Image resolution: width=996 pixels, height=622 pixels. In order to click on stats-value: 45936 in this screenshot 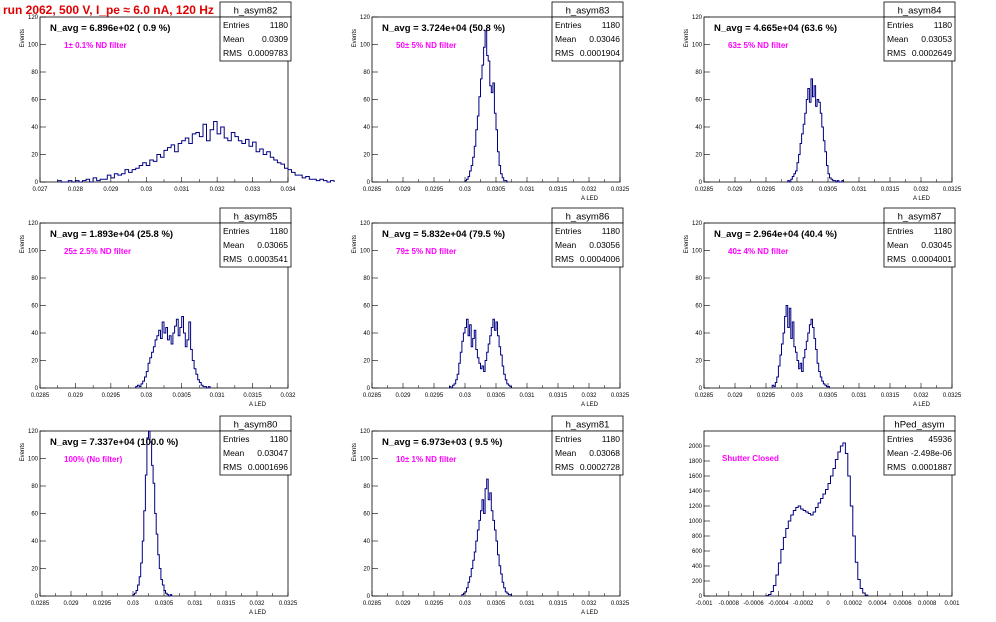, I will do `click(940, 439)`.